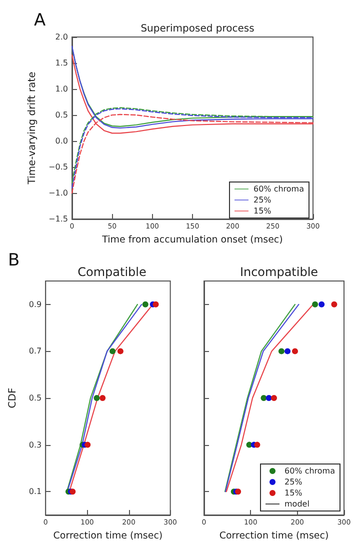 The width and height of the screenshot is (357, 546). What do you see at coordinates (35, 351) in the screenshot?
I see `y-tick-label: 0.7` at bounding box center [35, 351].